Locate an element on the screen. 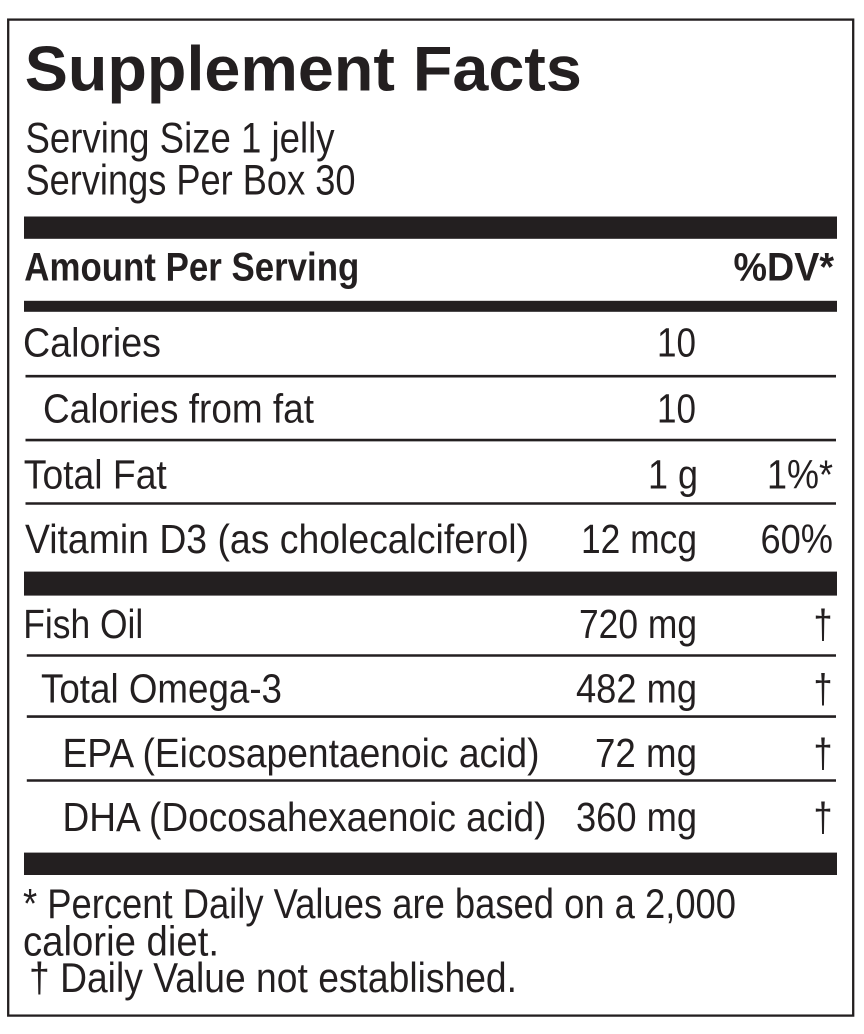  svg-text: %DV* is located at coordinates (784, 268).